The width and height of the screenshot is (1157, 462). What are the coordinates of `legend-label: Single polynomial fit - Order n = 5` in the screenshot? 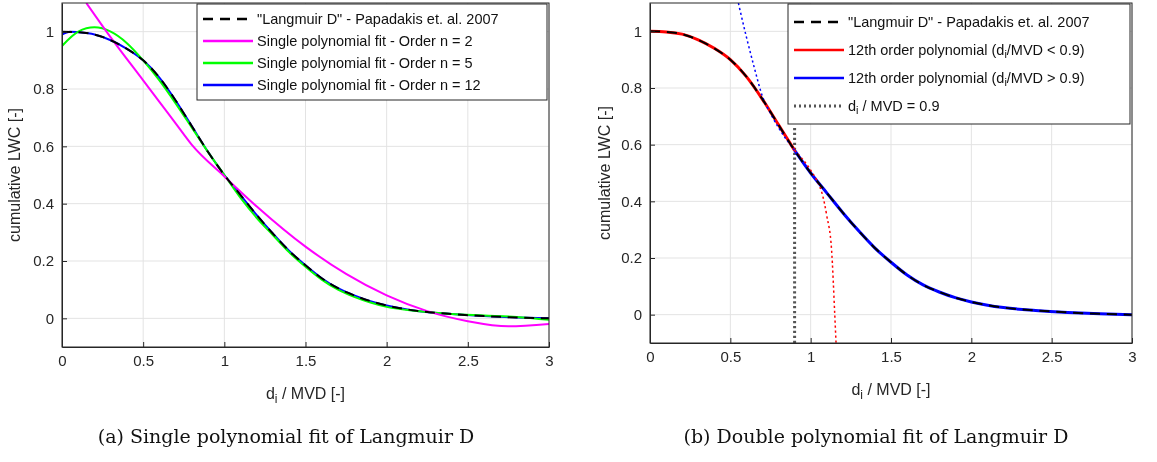 It's located at (365, 63).